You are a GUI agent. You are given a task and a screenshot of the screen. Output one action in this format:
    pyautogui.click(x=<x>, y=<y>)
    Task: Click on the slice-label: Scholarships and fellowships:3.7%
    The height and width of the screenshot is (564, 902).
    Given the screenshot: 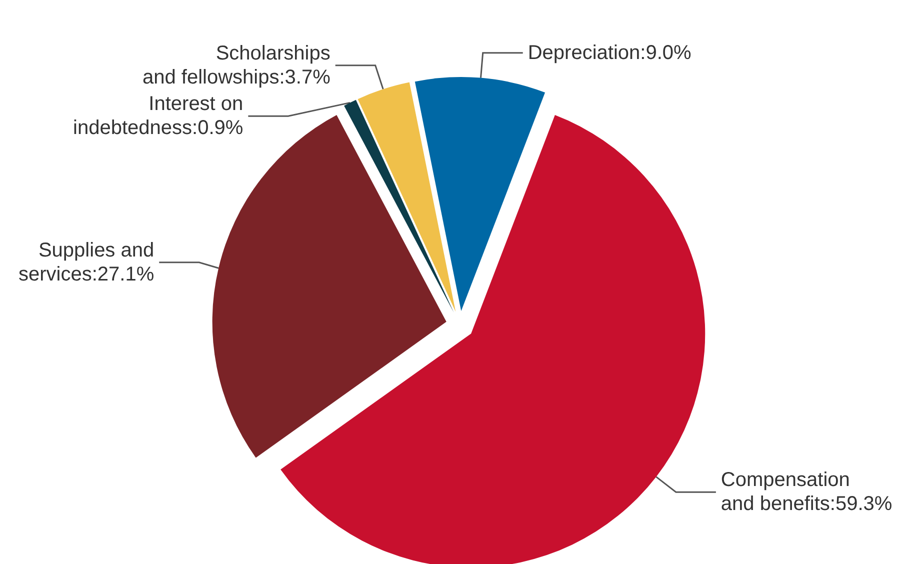 What is the action you would take?
    pyautogui.click(x=236, y=65)
    